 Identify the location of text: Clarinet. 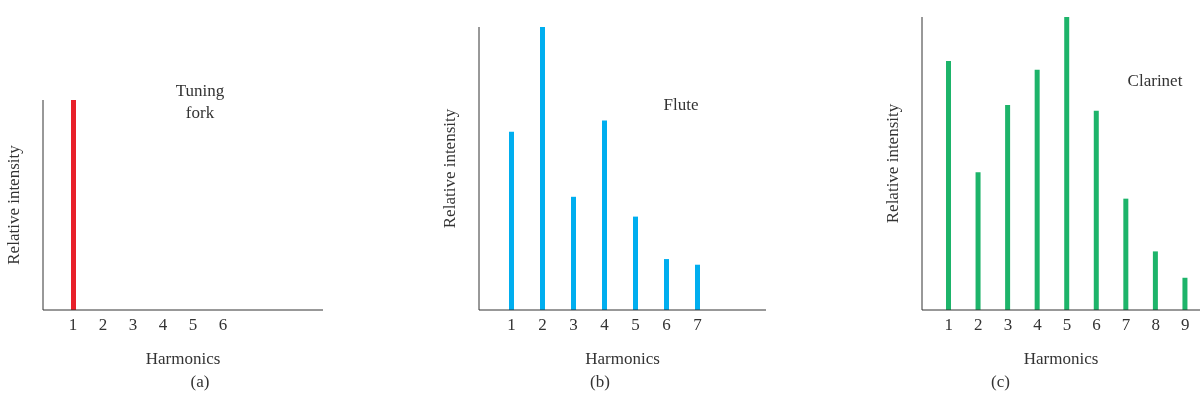
(1155, 81).